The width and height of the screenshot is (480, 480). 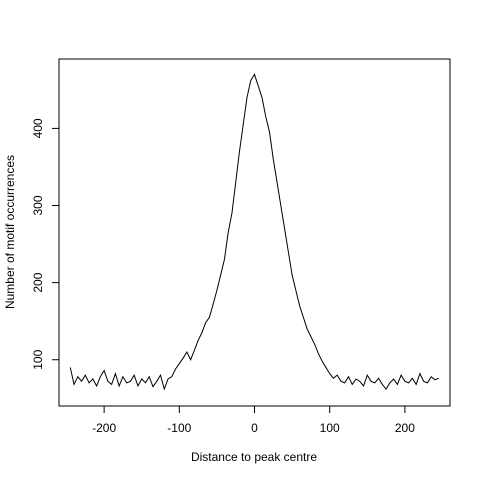 I want to click on y-tick-label: 200, so click(x=38, y=282).